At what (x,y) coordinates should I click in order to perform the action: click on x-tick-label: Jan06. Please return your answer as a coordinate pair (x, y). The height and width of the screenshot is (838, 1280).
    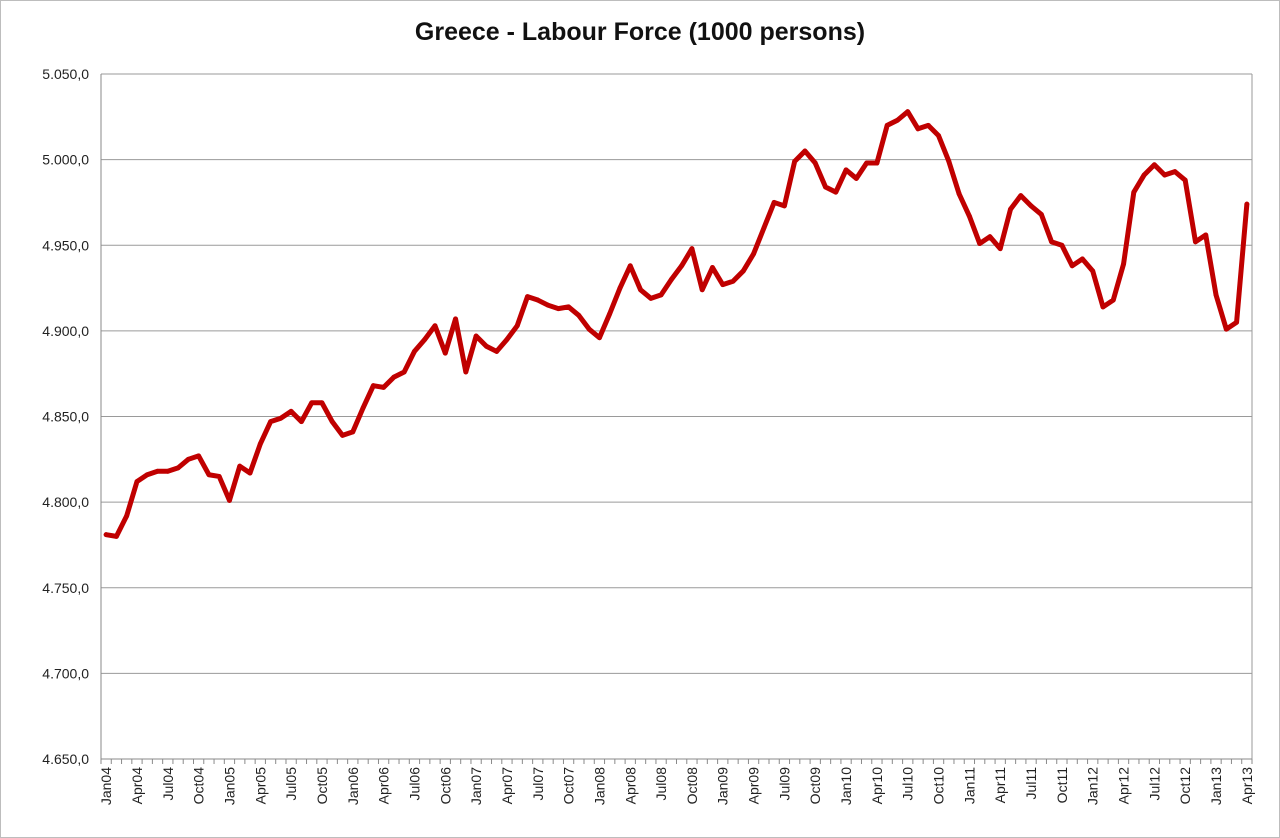
    Looking at the image, I should click on (353, 786).